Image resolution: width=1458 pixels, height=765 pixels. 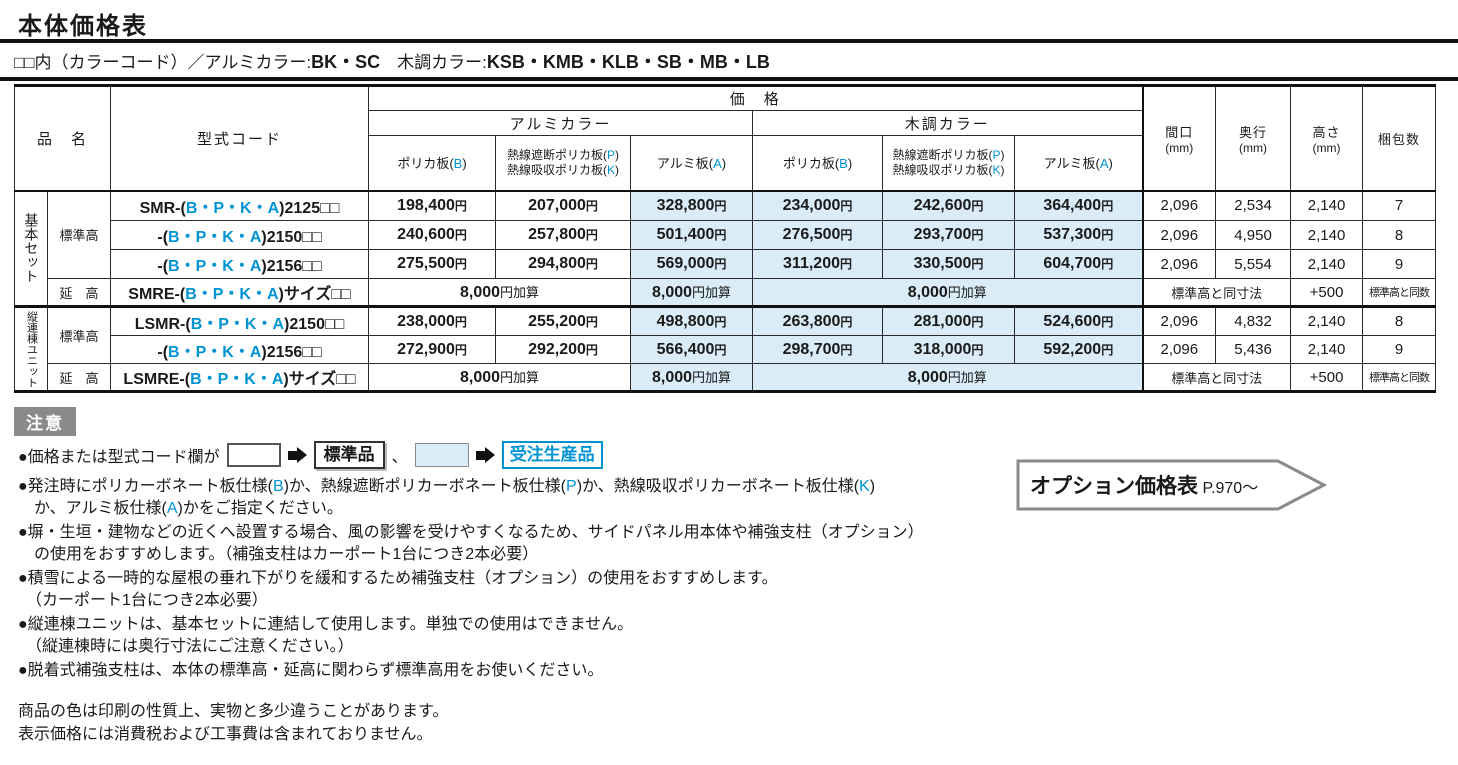 I want to click on header-heat-panel-alumi: 熱線遮断ポリカ板(P) 熱線吸収ポリカ板(K), so click(x=563, y=163).